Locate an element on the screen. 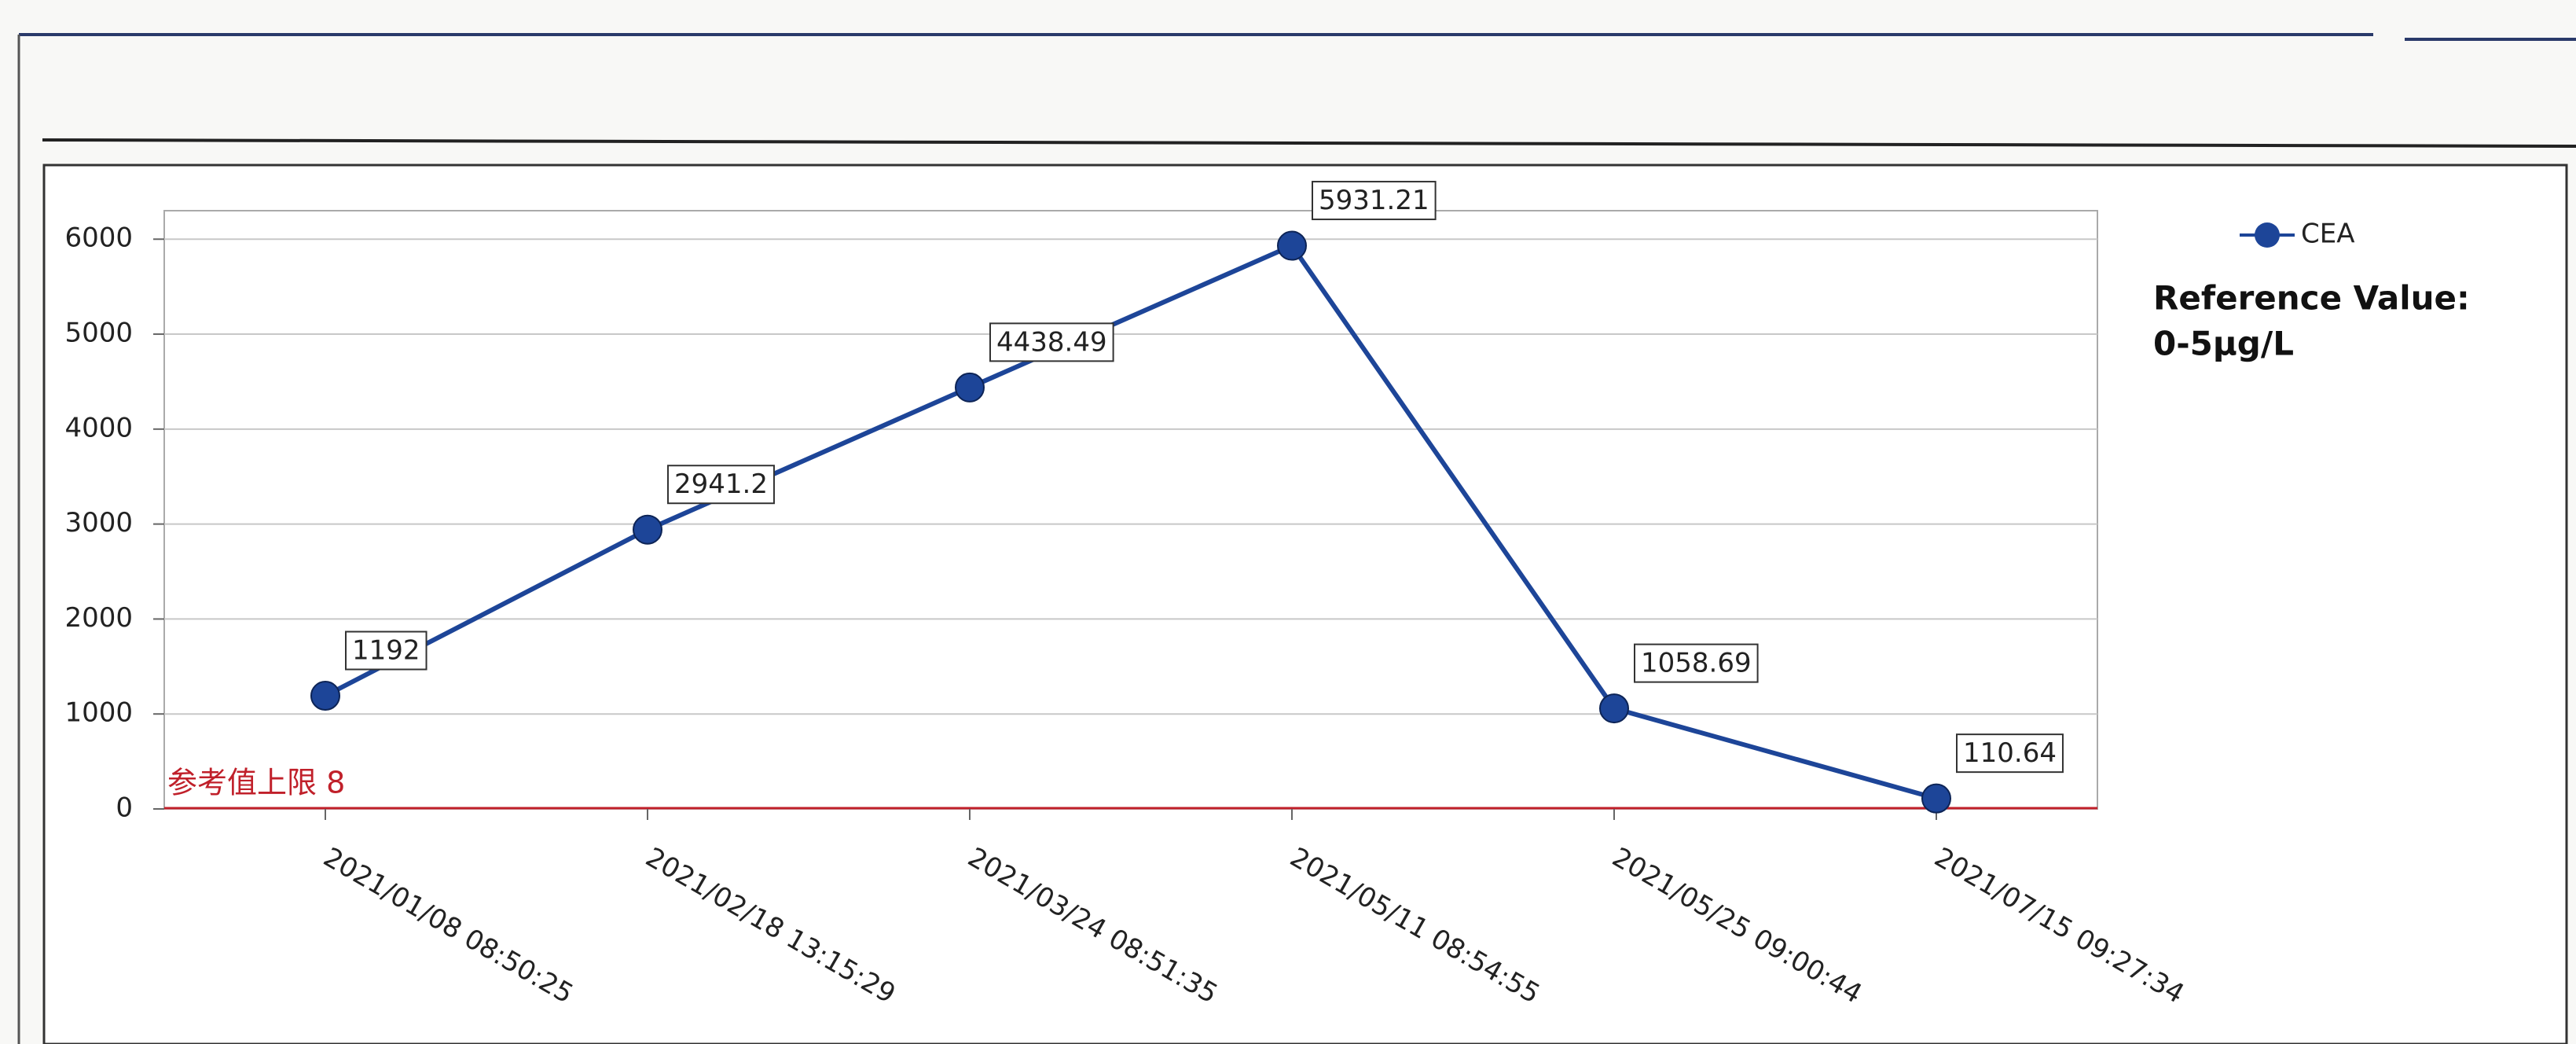  frame-line is located at coordinates (1309, 143).